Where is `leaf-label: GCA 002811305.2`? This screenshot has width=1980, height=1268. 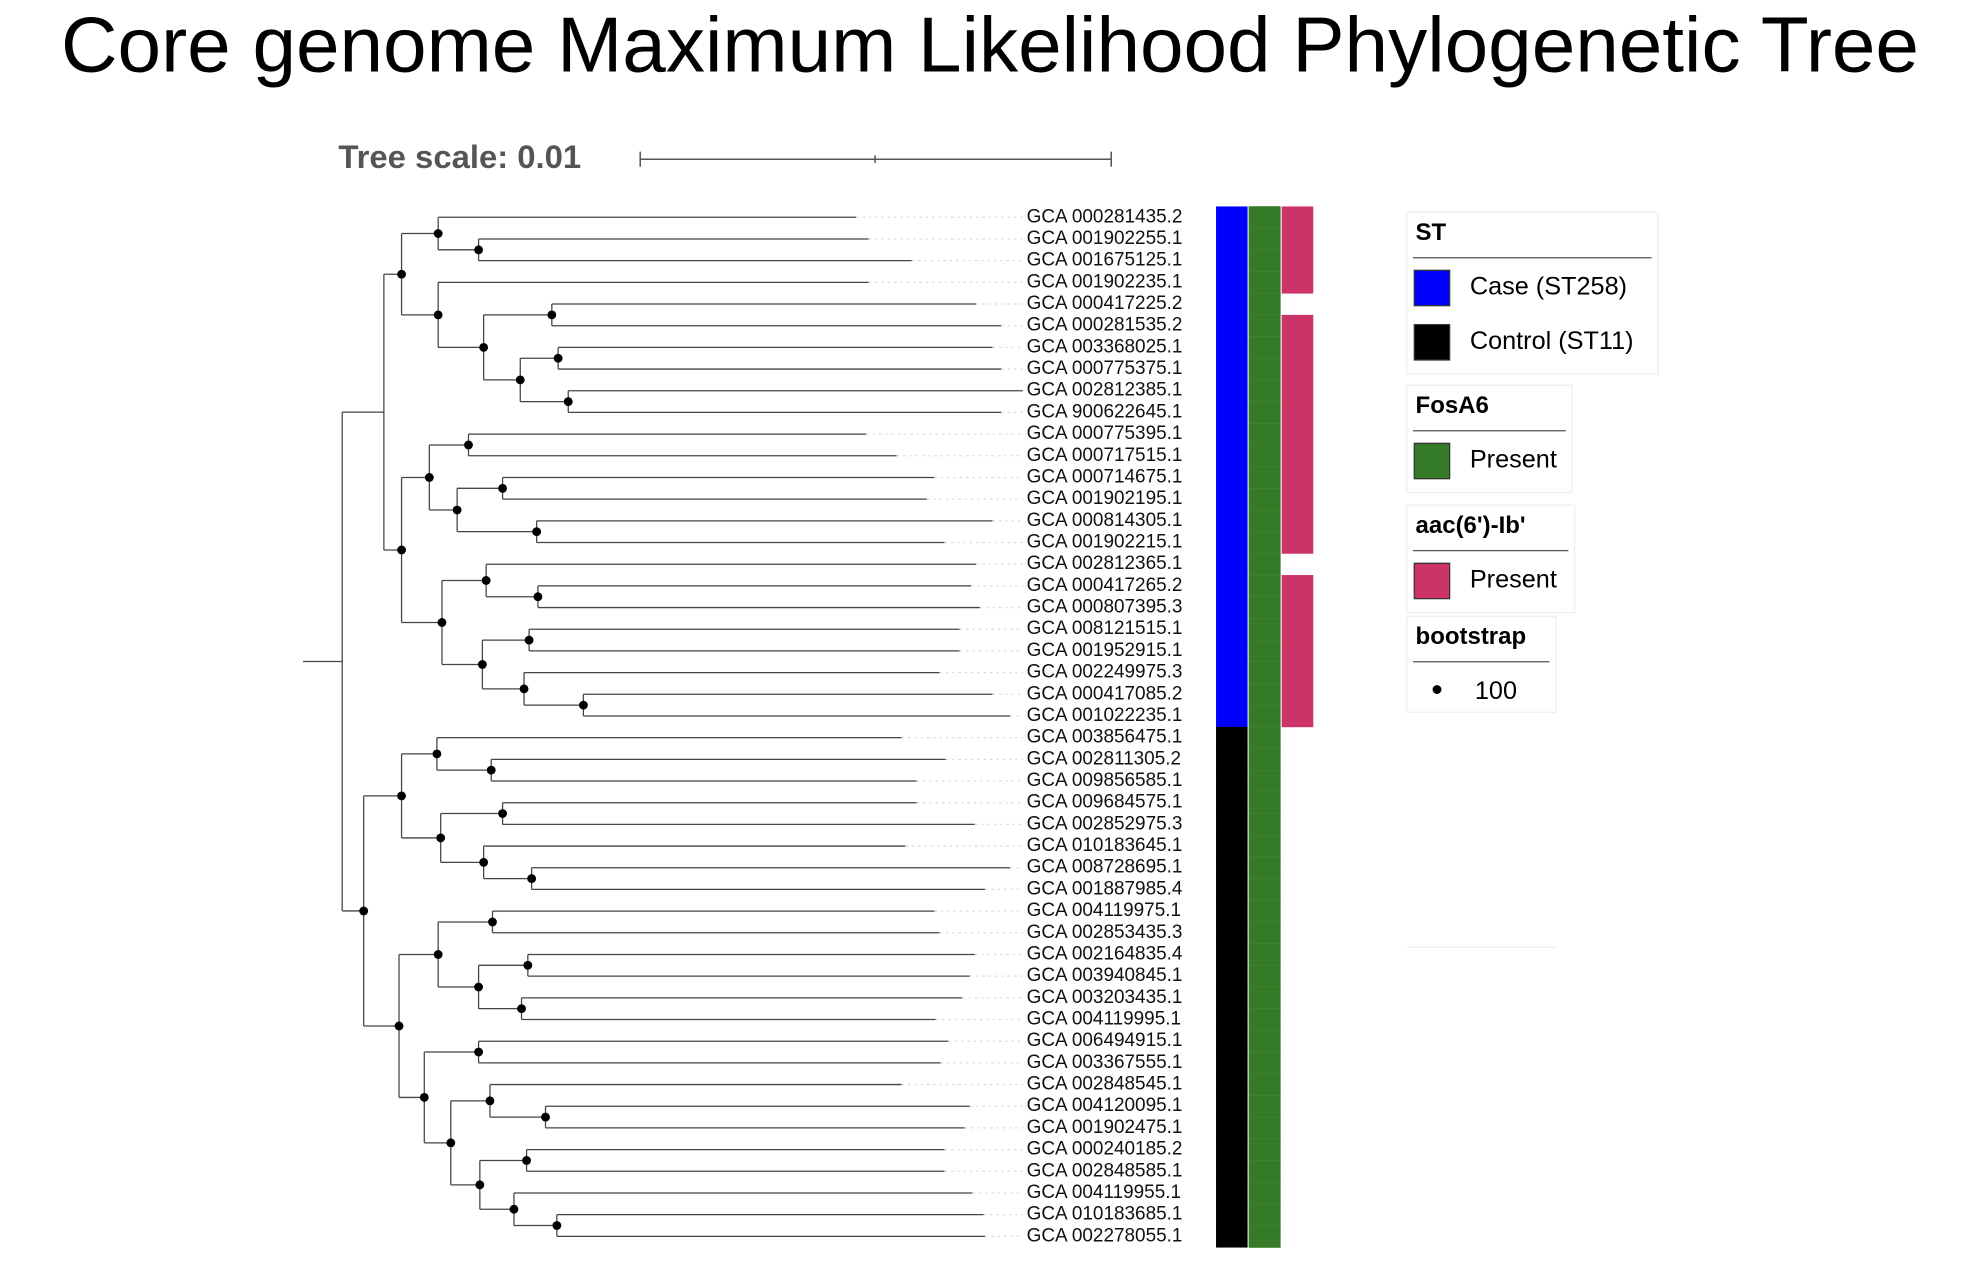 leaf-label: GCA 002811305.2 is located at coordinates (1104, 758).